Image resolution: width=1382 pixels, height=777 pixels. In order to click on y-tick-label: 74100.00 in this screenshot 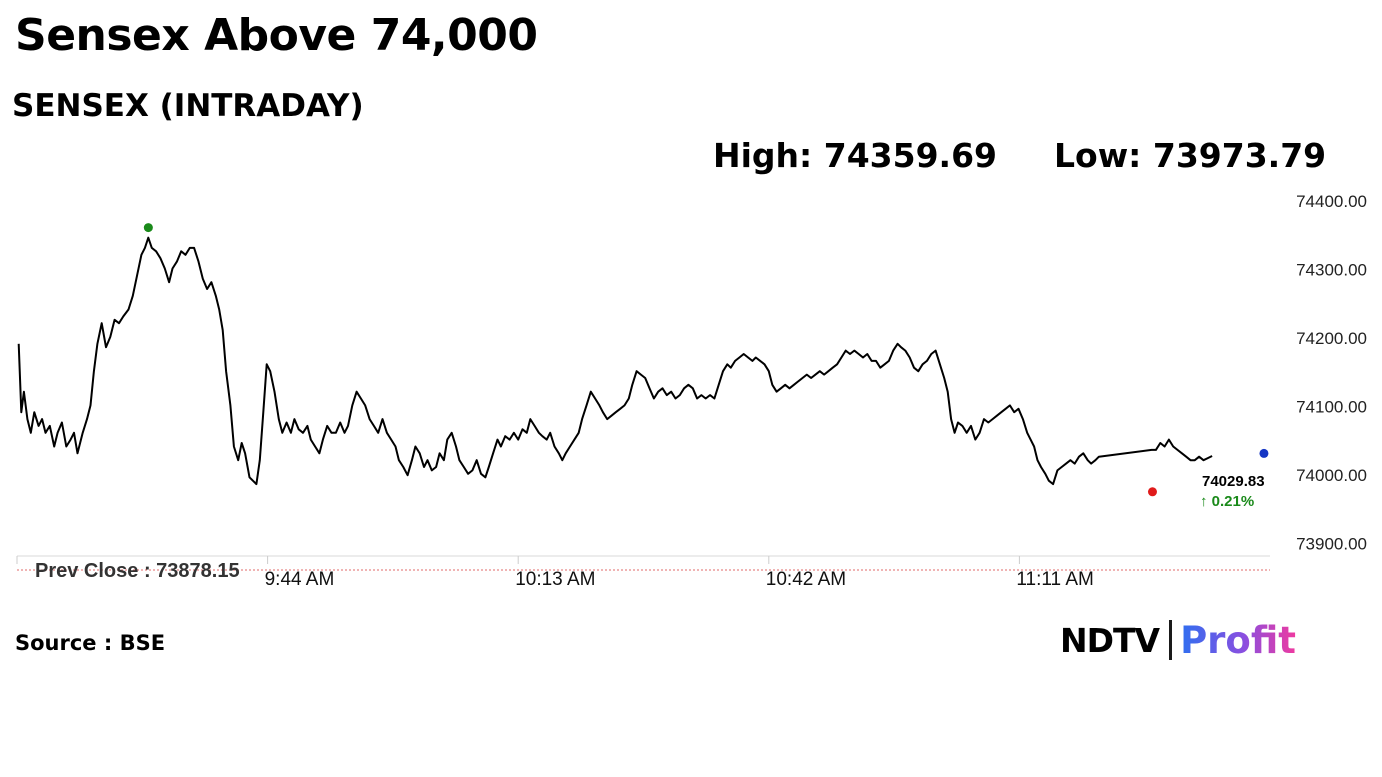, I will do `click(1331, 406)`.